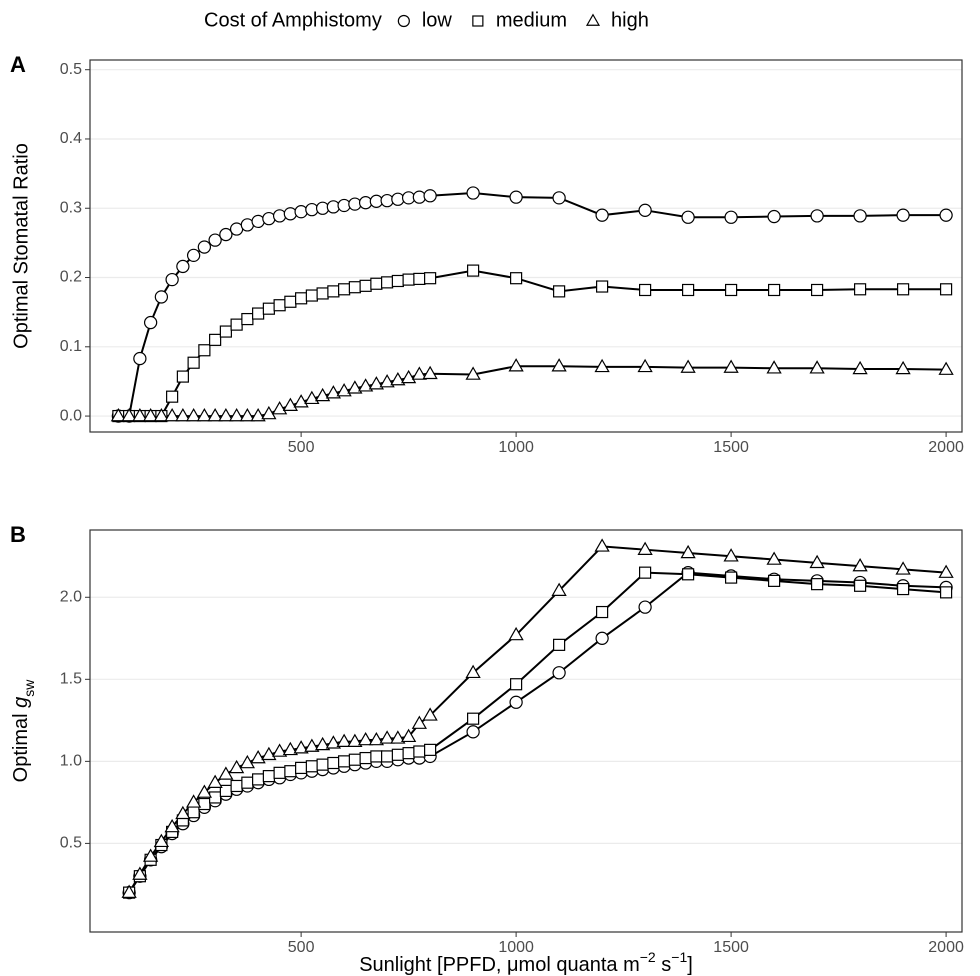 The width and height of the screenshot is (980, 976). I want to click on legend-label: high, so click(630, 20).